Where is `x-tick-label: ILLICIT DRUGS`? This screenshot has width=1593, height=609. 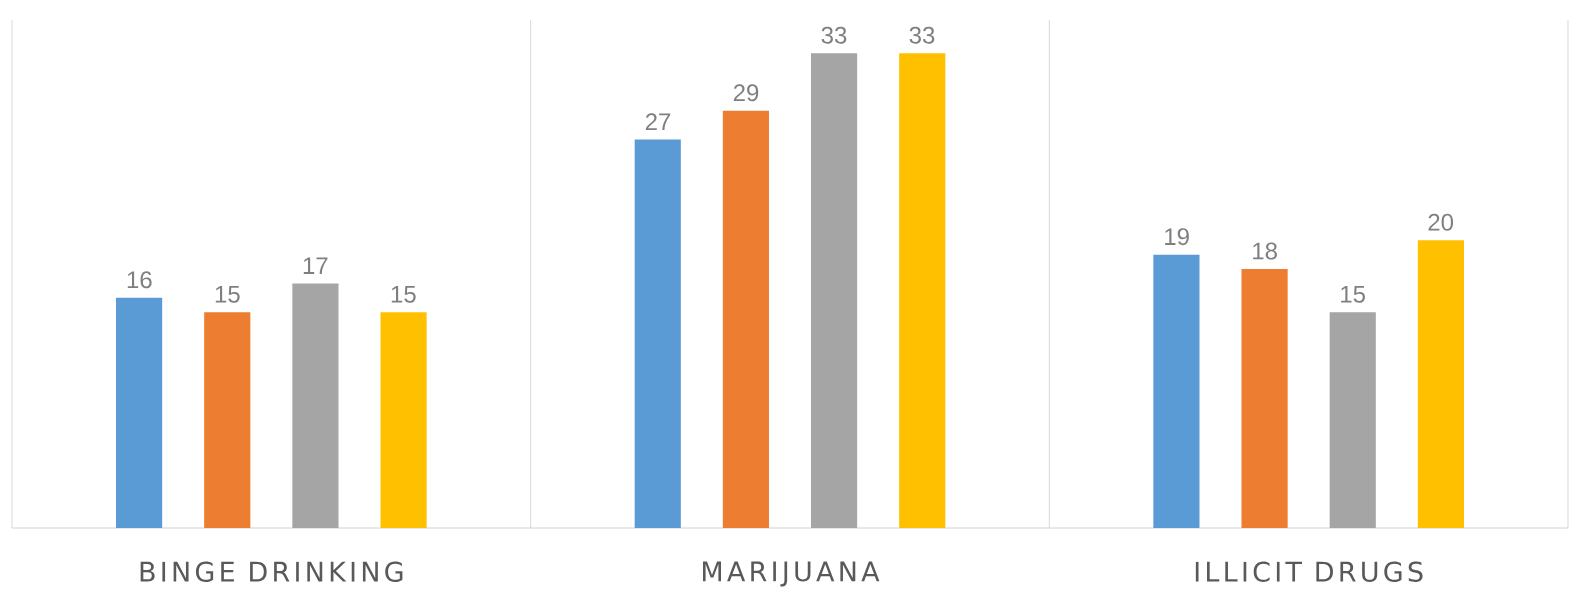
x-tick-label: ILLICIT DRUGS is located at coordinates (1309, 571).